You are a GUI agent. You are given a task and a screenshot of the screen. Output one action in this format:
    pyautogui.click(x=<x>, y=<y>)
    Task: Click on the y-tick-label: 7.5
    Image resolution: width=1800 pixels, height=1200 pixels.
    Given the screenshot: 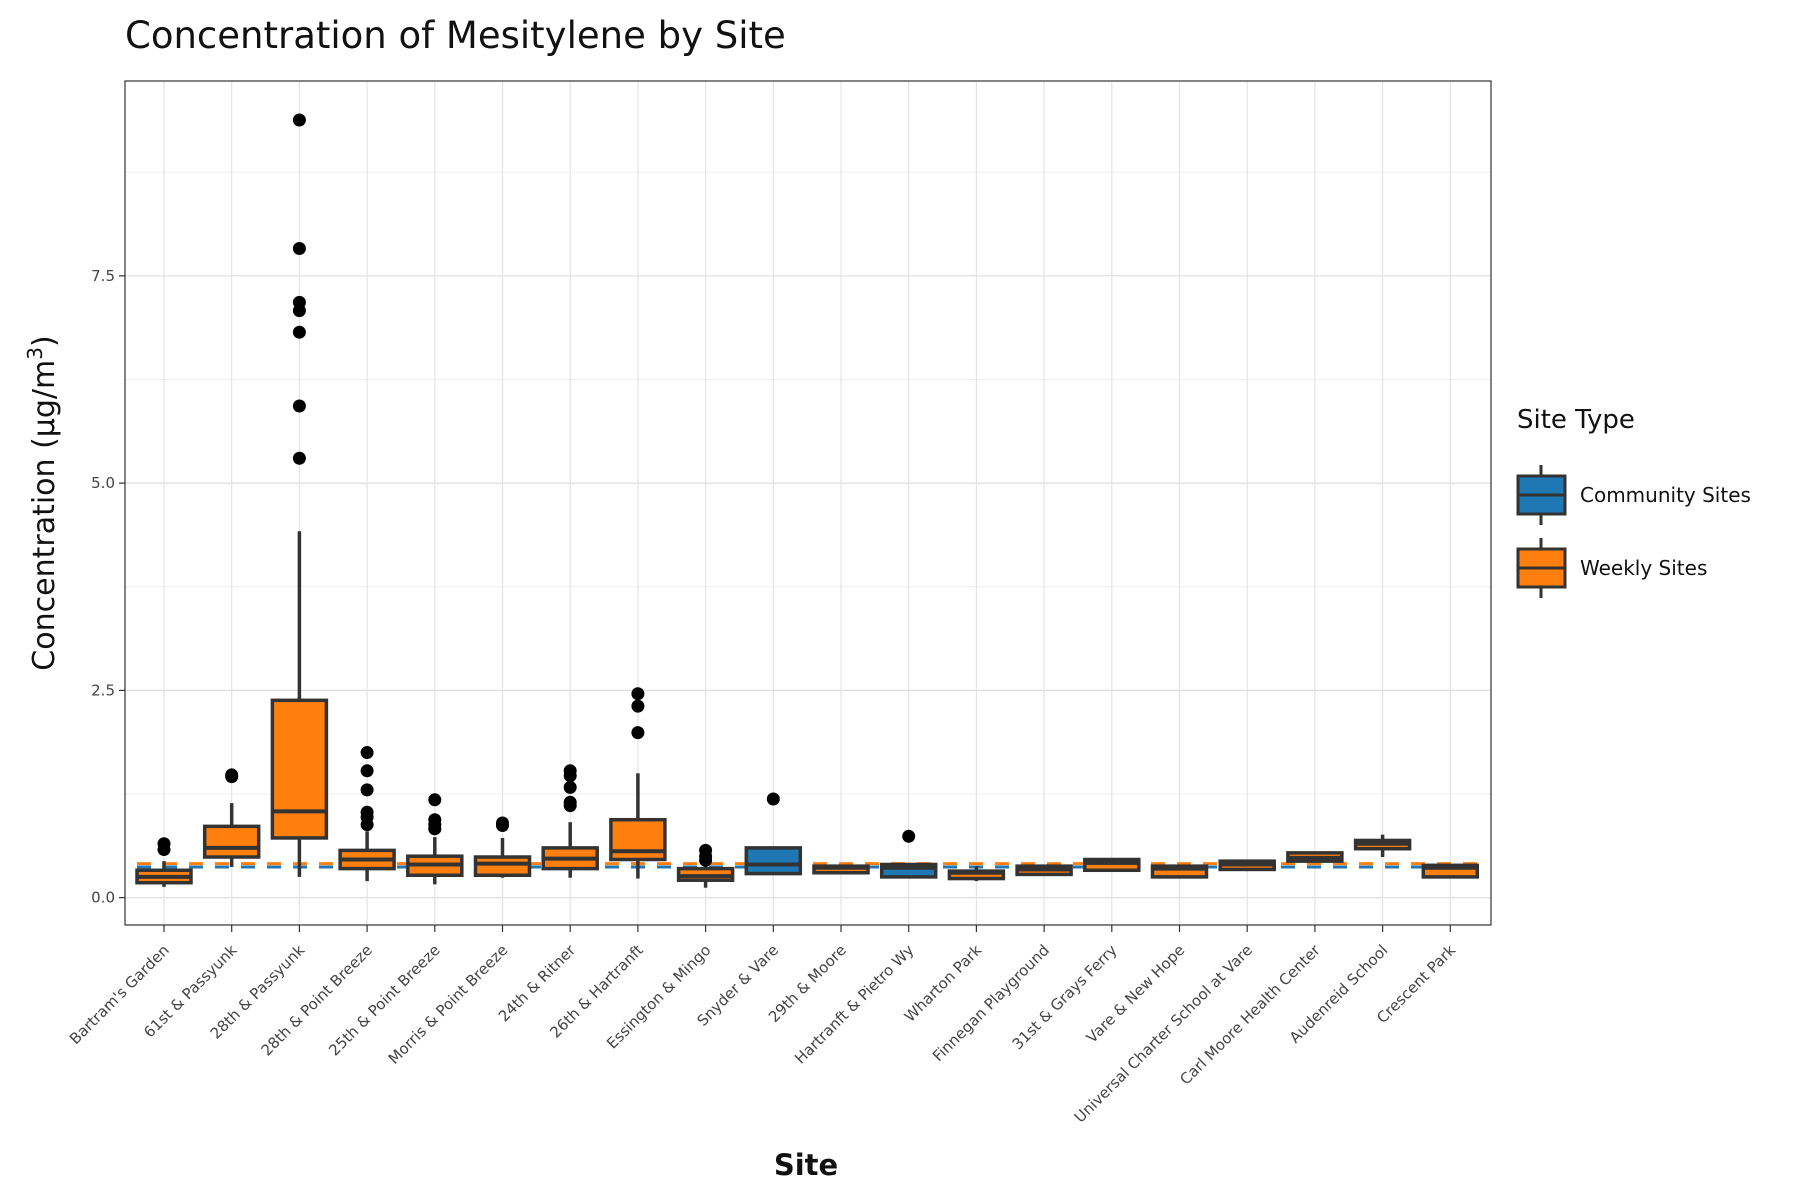 What is the action you would take?
    pyautogui.click(x=103, y=276)
    